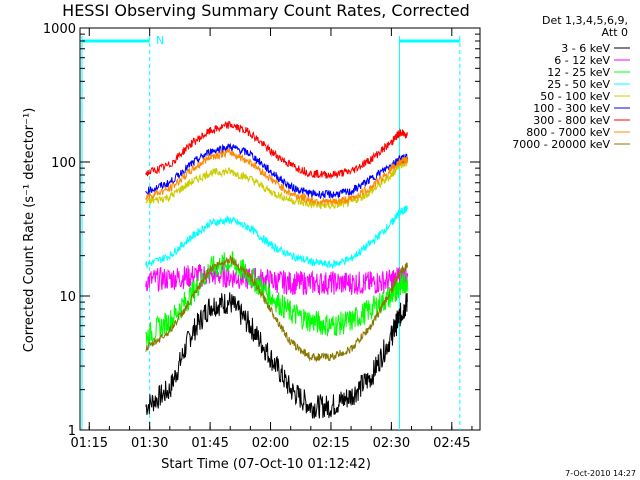 The width and height of the screenshot is (640, 480). I want to click on y-tick-label-2: 100, so click(63, 163).